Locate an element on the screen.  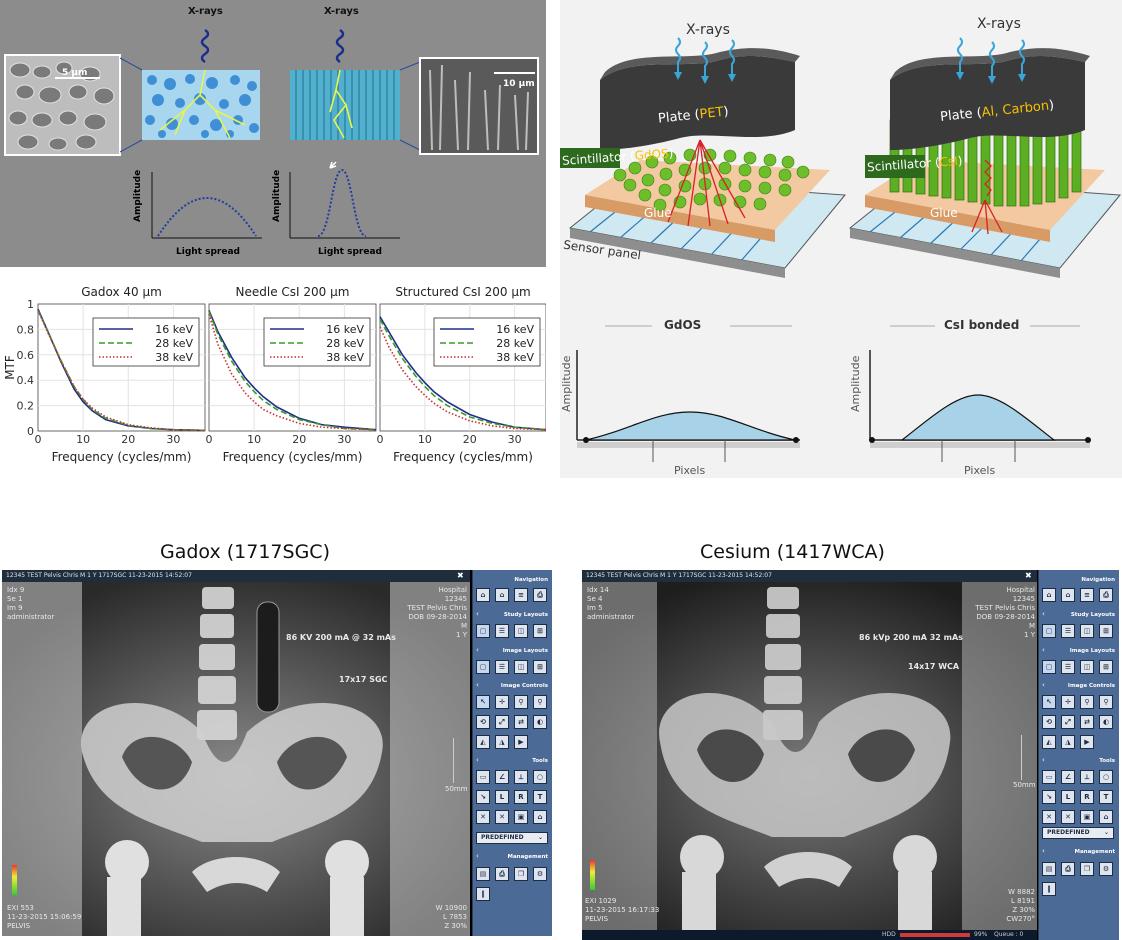
pixels-label-gdos: Pixels is located at coordinates (690, 470).